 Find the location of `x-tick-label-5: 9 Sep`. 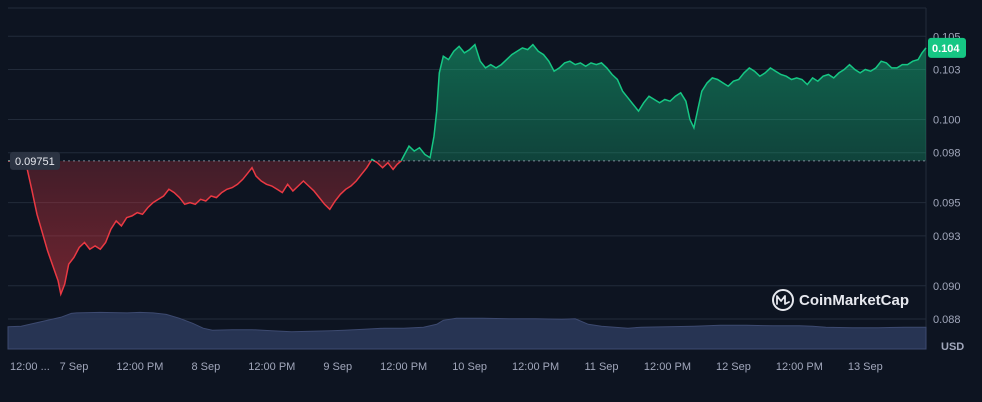

x-tick-label-5: 9 Sep is located at coordinates (337, 367).